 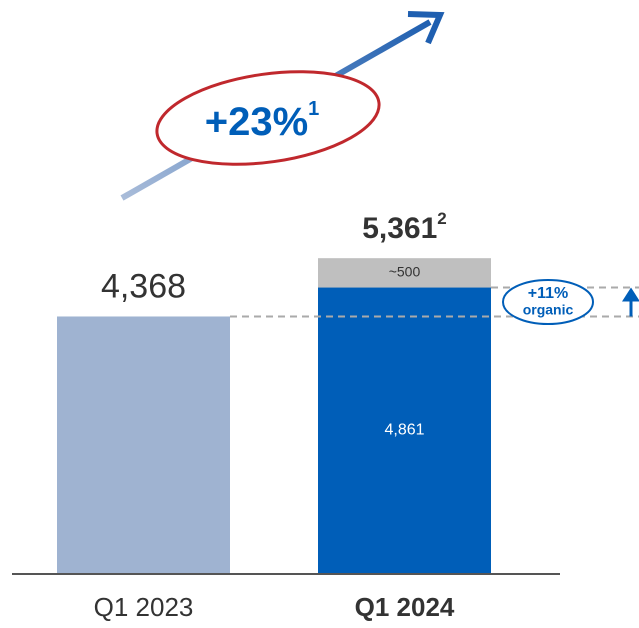 What do you see at coordinates (262, 120) in the screenshot?
I see `growth-label: +23%1` at bounding box center [262, 120].